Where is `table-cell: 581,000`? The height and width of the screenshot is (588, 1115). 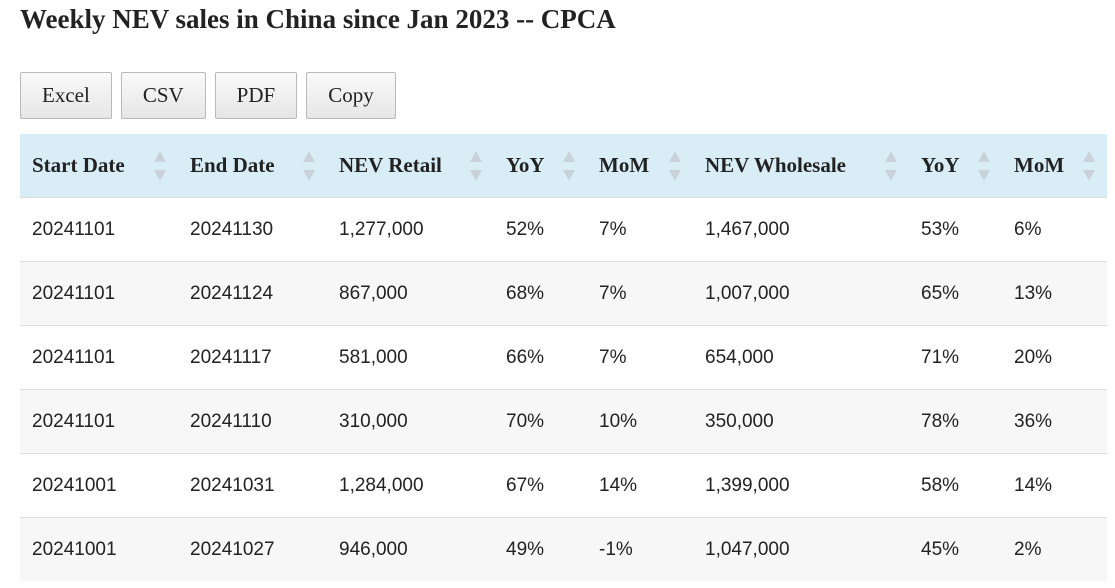
table-cell: 581,000 is located at coordinates (410, 357).